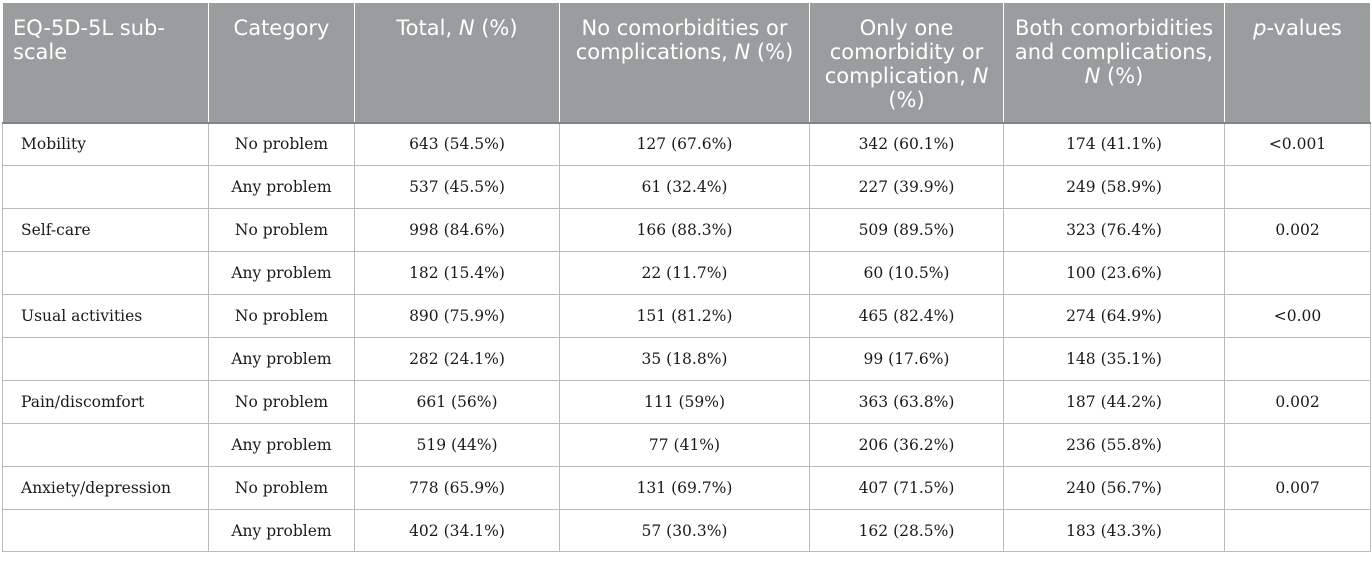 This screenshot has height=582, width=1372. Describe the element at coordinates (457, 402) in the screenshot. I see `cell-total: 661 (56%)` at that location.